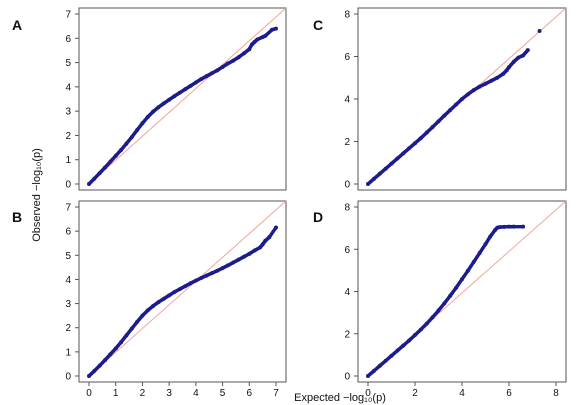 The height and width of the screenshot is (405, 584). Describe the element at coordinates (169, 393) in the screenshot. I see `x-tick-label: 3` at that location.